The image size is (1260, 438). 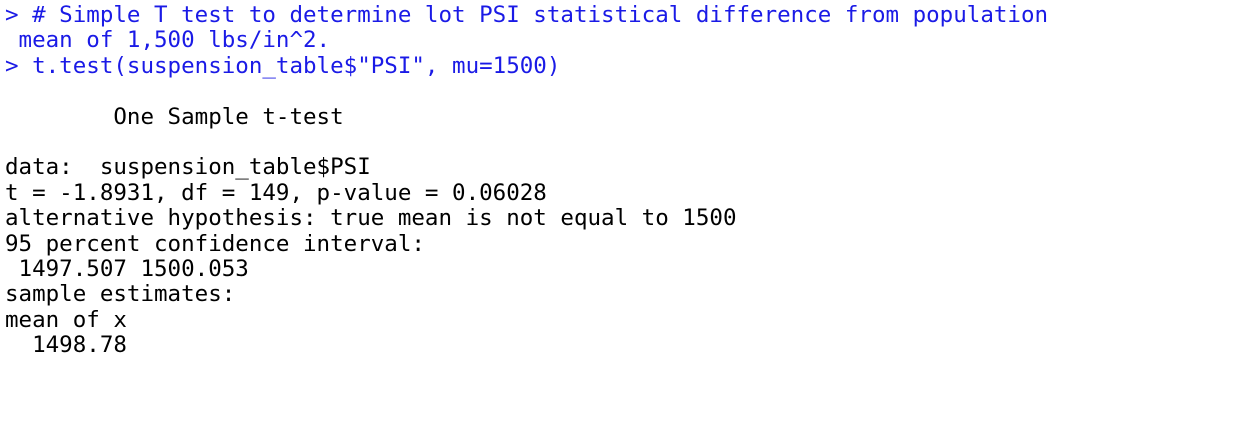 I want to click on confidence-interval-values: 1497.507 1500.053, so click(x=127, y=269).